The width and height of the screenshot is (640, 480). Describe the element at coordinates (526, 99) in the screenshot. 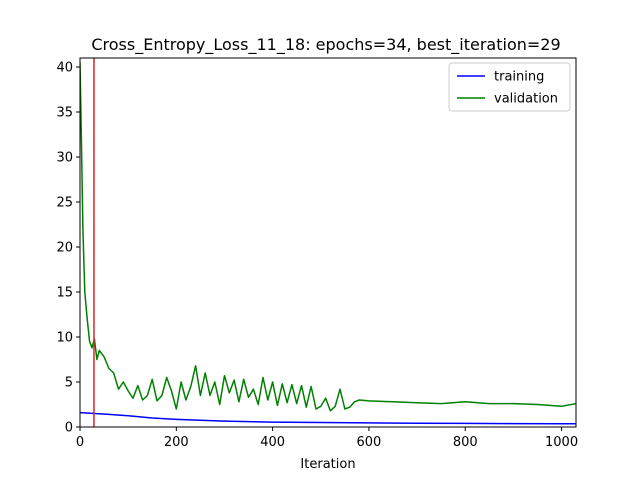

I see `legend-label-validation: validation` at that location.